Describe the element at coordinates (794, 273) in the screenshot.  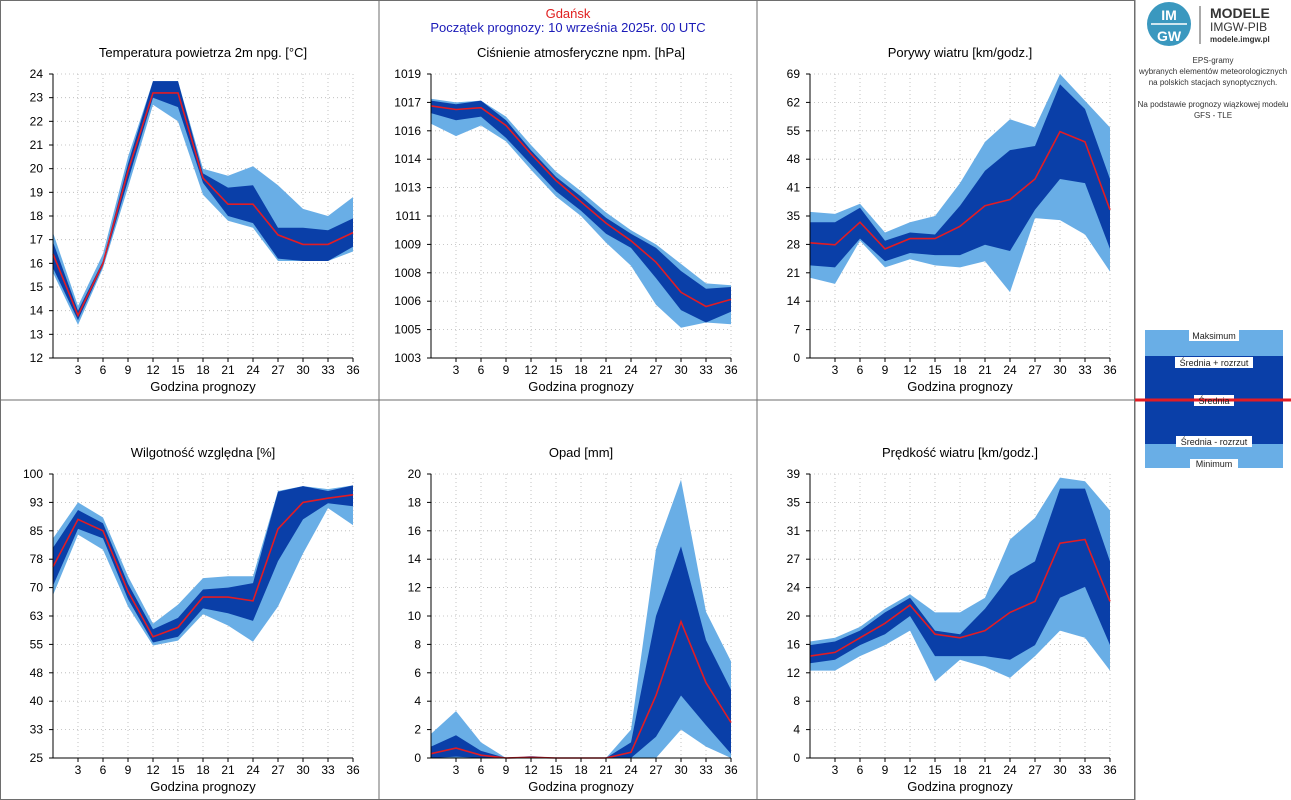
I see `y-tick-label: 21` at that location.